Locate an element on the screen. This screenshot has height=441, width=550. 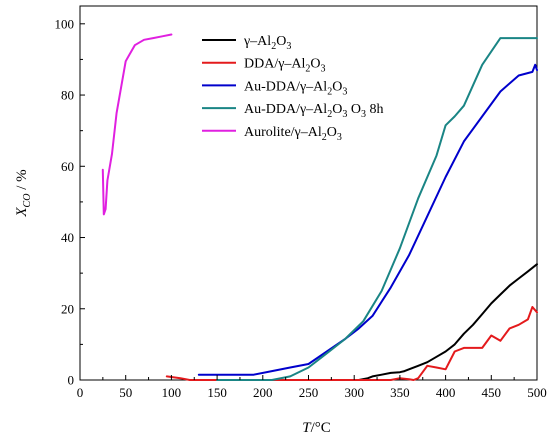
y-tick-label: 20 is located at coordinates (67, 308).